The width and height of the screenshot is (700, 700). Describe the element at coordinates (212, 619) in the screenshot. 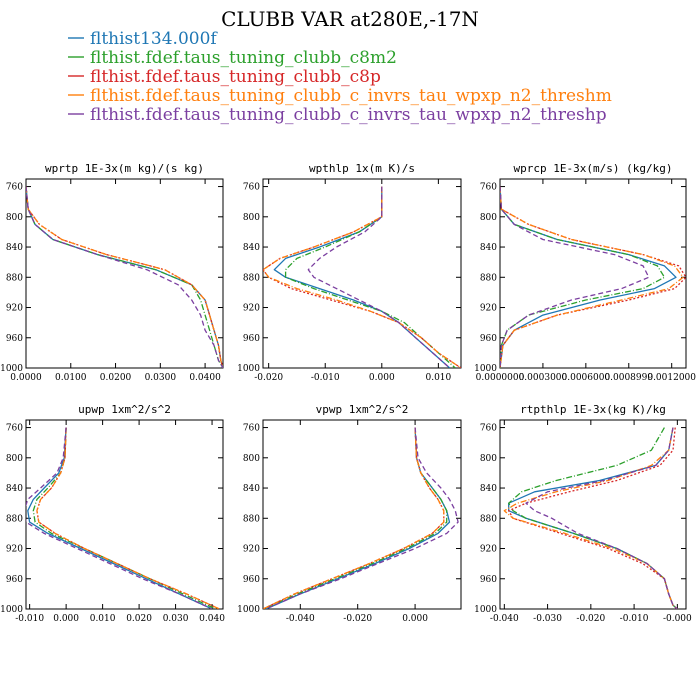

I see `x-tick-label: 0.040` at that location.